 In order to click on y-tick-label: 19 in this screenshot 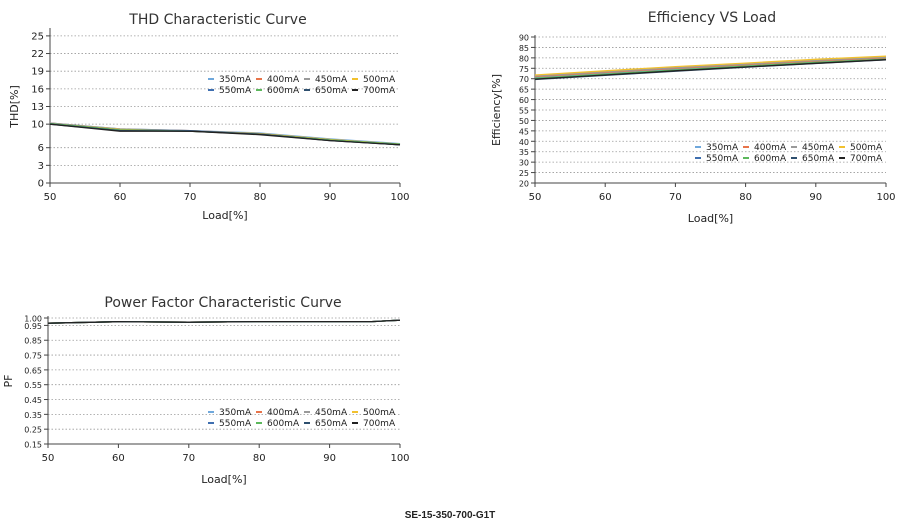, I will do `click(37, 72)`.